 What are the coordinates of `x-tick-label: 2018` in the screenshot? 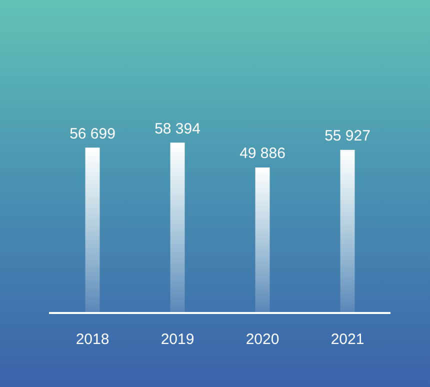 It's located at (93, 339).